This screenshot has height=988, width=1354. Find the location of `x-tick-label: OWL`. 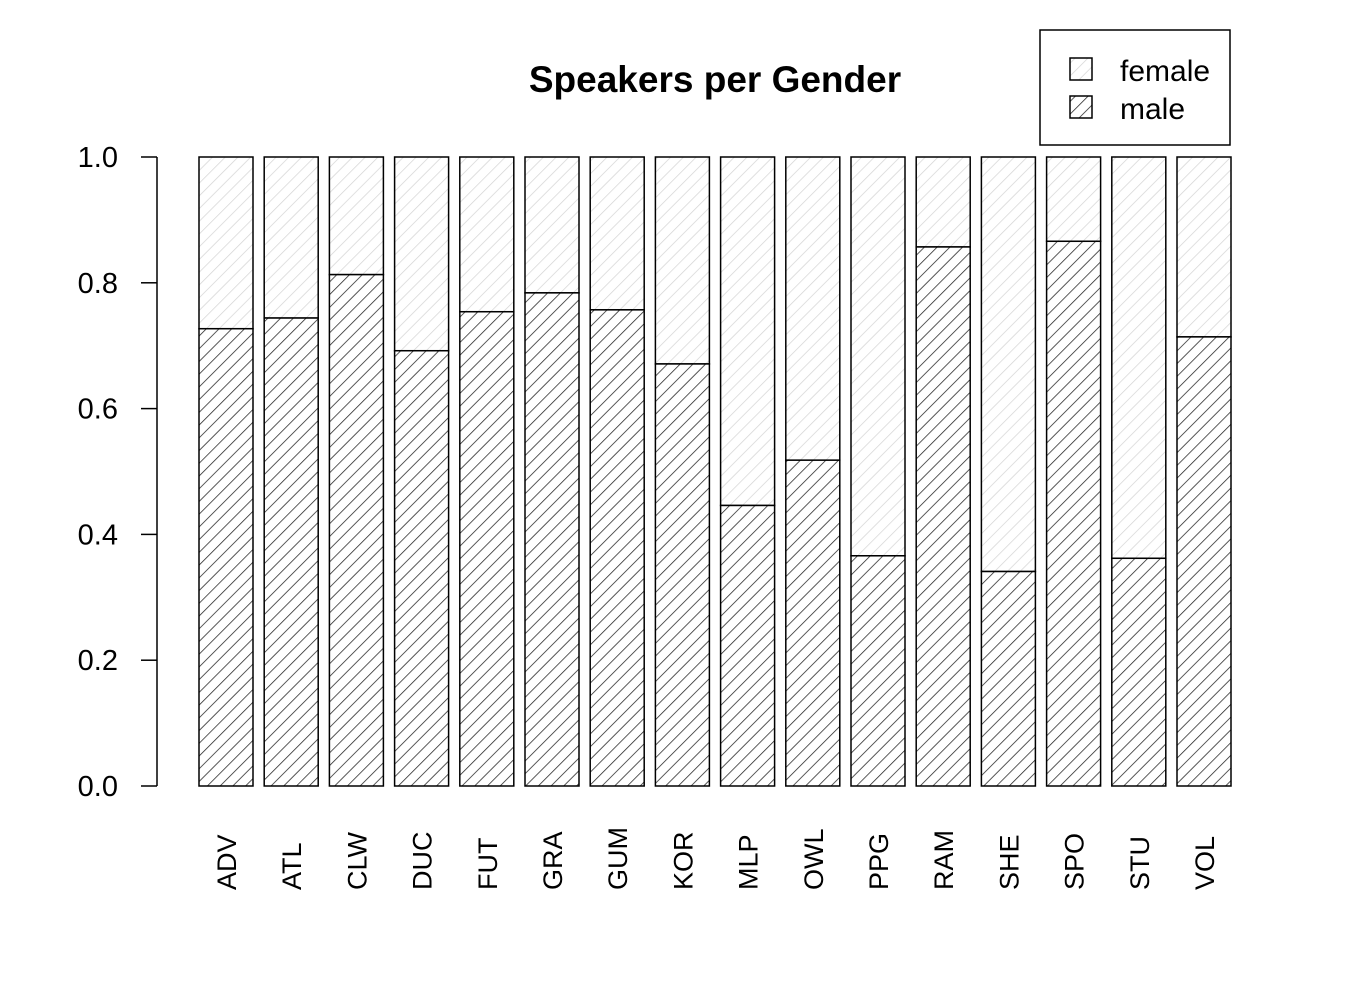

x-tick-label: OWL is located at coordinates (814, 859).